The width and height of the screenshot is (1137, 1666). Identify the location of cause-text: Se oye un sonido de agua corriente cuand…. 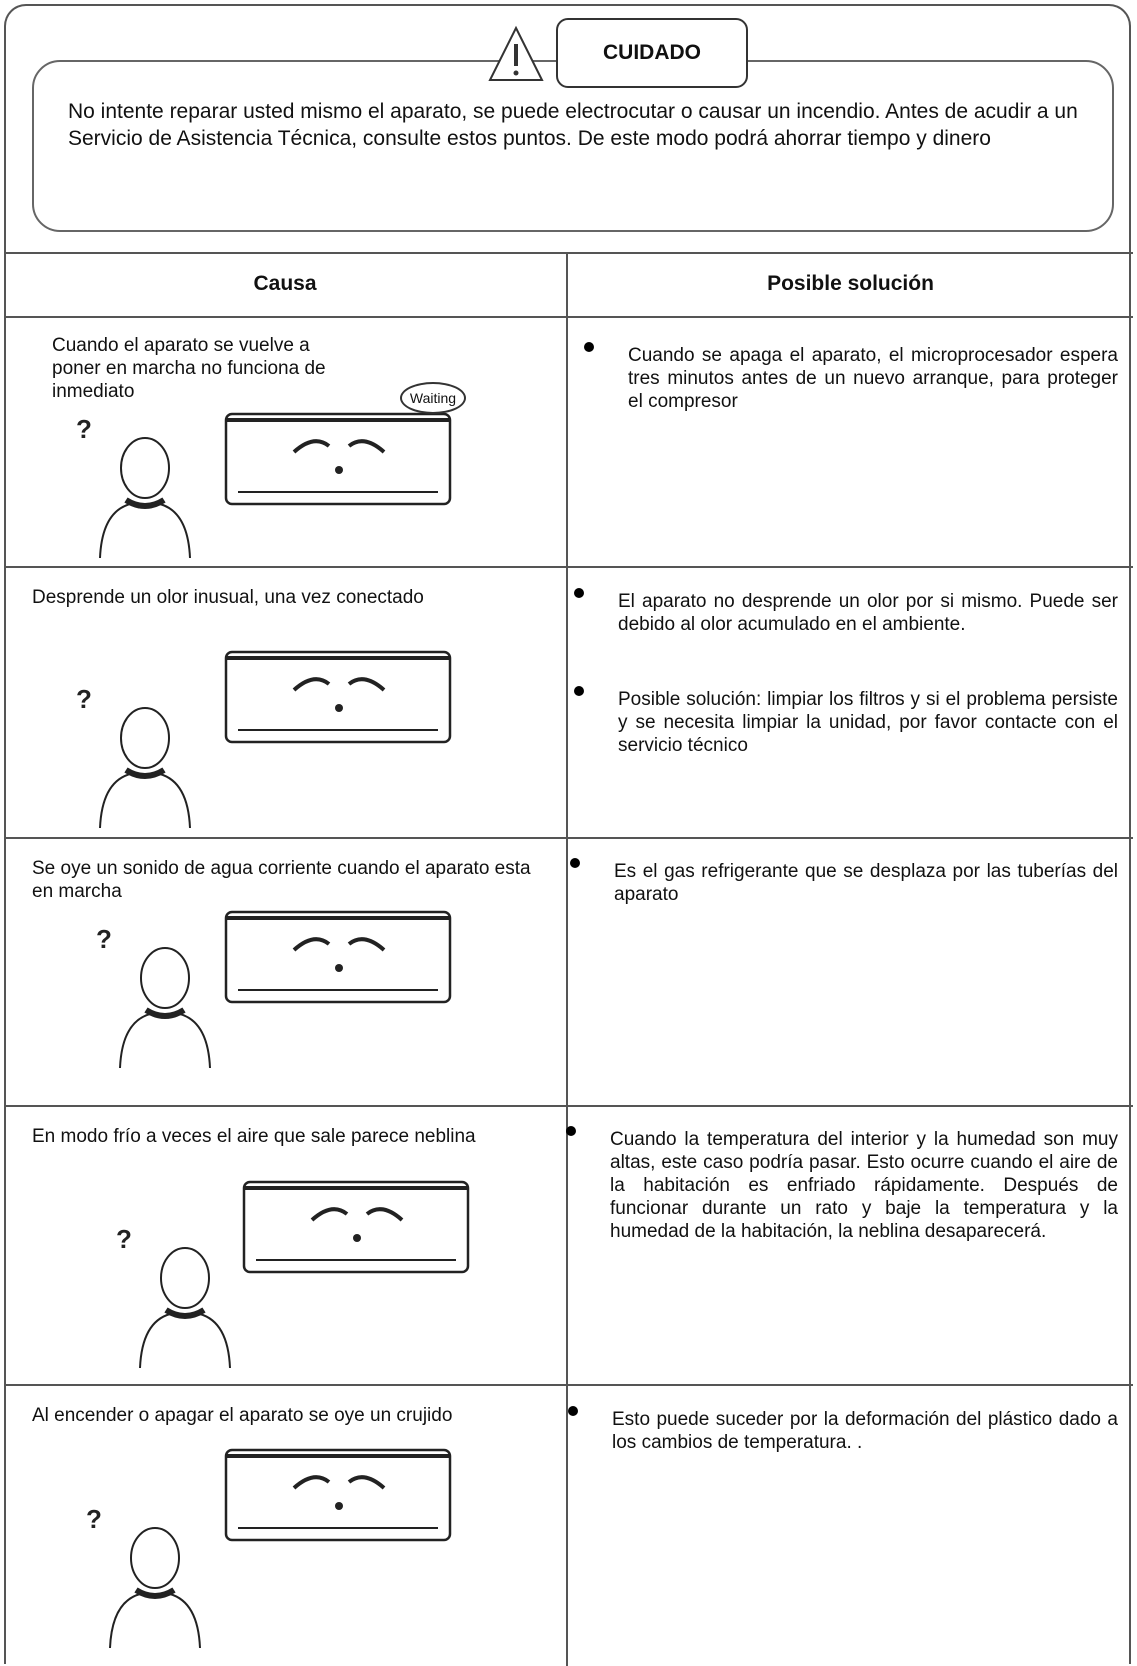
(281, 880).